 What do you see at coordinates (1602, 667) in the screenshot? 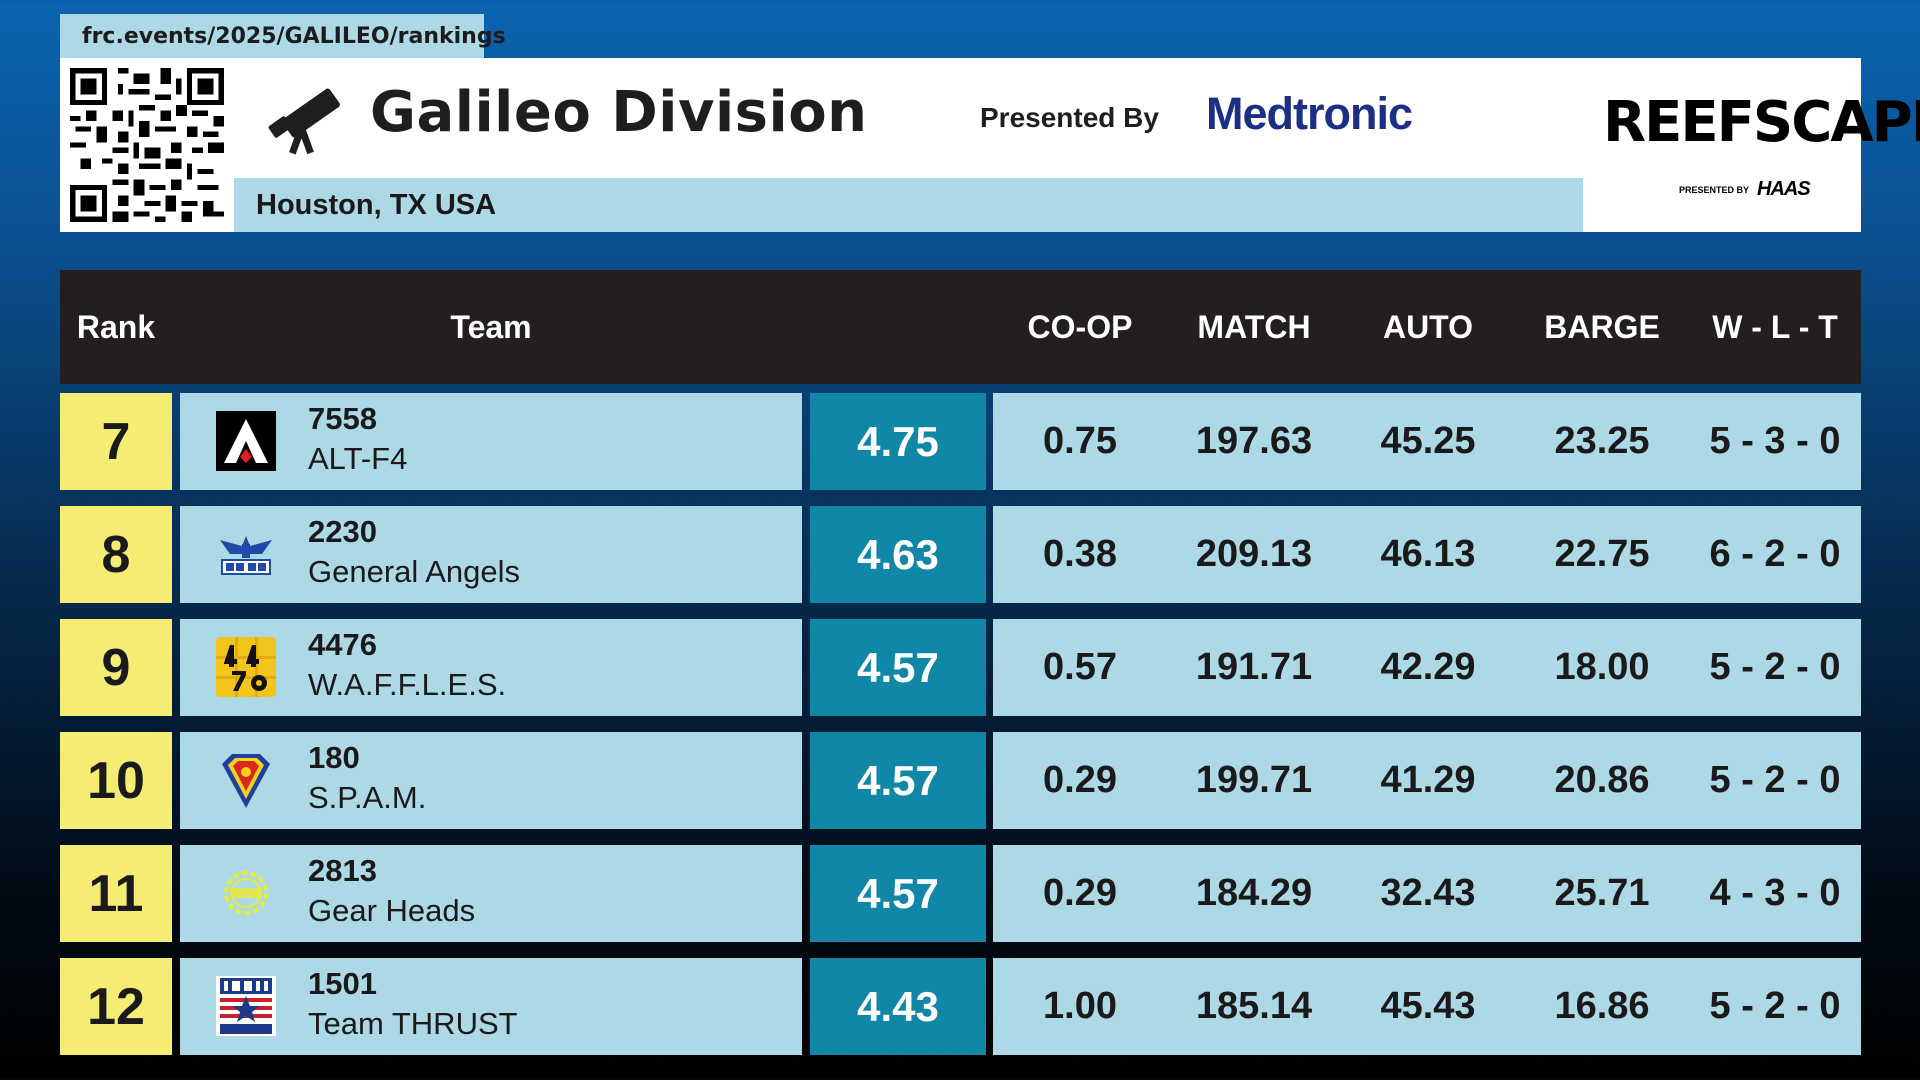
I see `barge-value: 18.00` at bounding box center [1602, 667].